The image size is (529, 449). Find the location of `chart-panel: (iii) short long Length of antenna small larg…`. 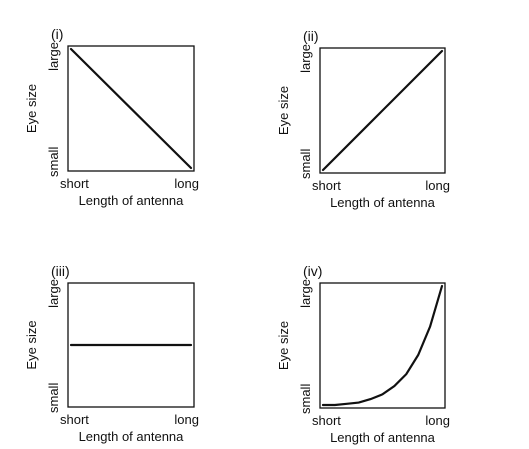

chart-panel: (iii) short long Length of antenna small larg… is located at coordinates (111, 353).